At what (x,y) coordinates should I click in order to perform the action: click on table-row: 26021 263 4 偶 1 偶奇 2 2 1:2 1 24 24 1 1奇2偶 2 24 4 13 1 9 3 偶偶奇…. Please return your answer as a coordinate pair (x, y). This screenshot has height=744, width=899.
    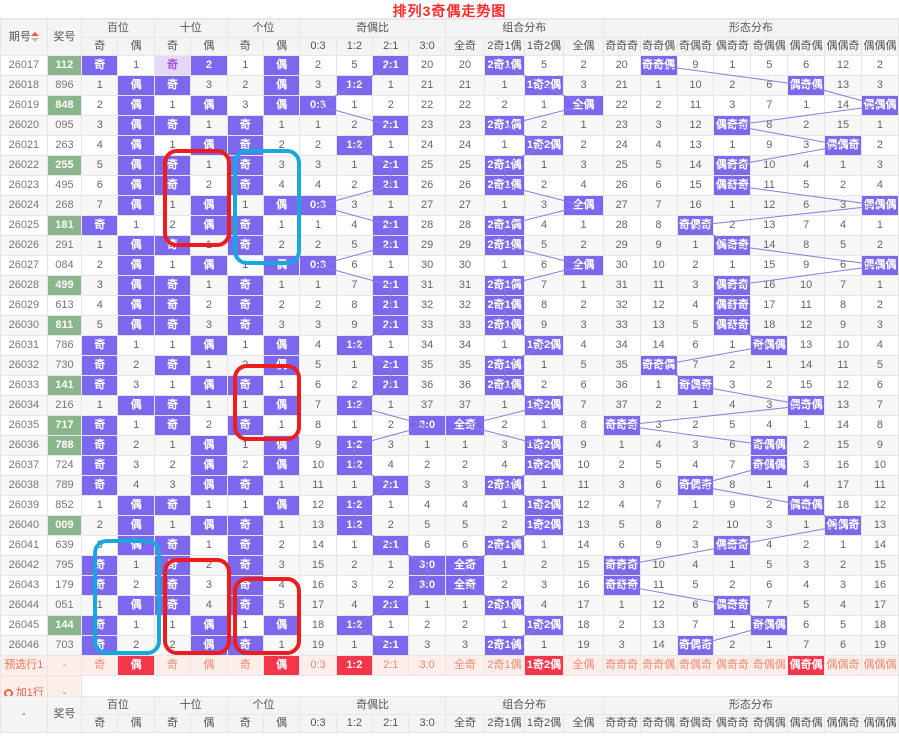
    Looking at the image, I should click on (449, 145).